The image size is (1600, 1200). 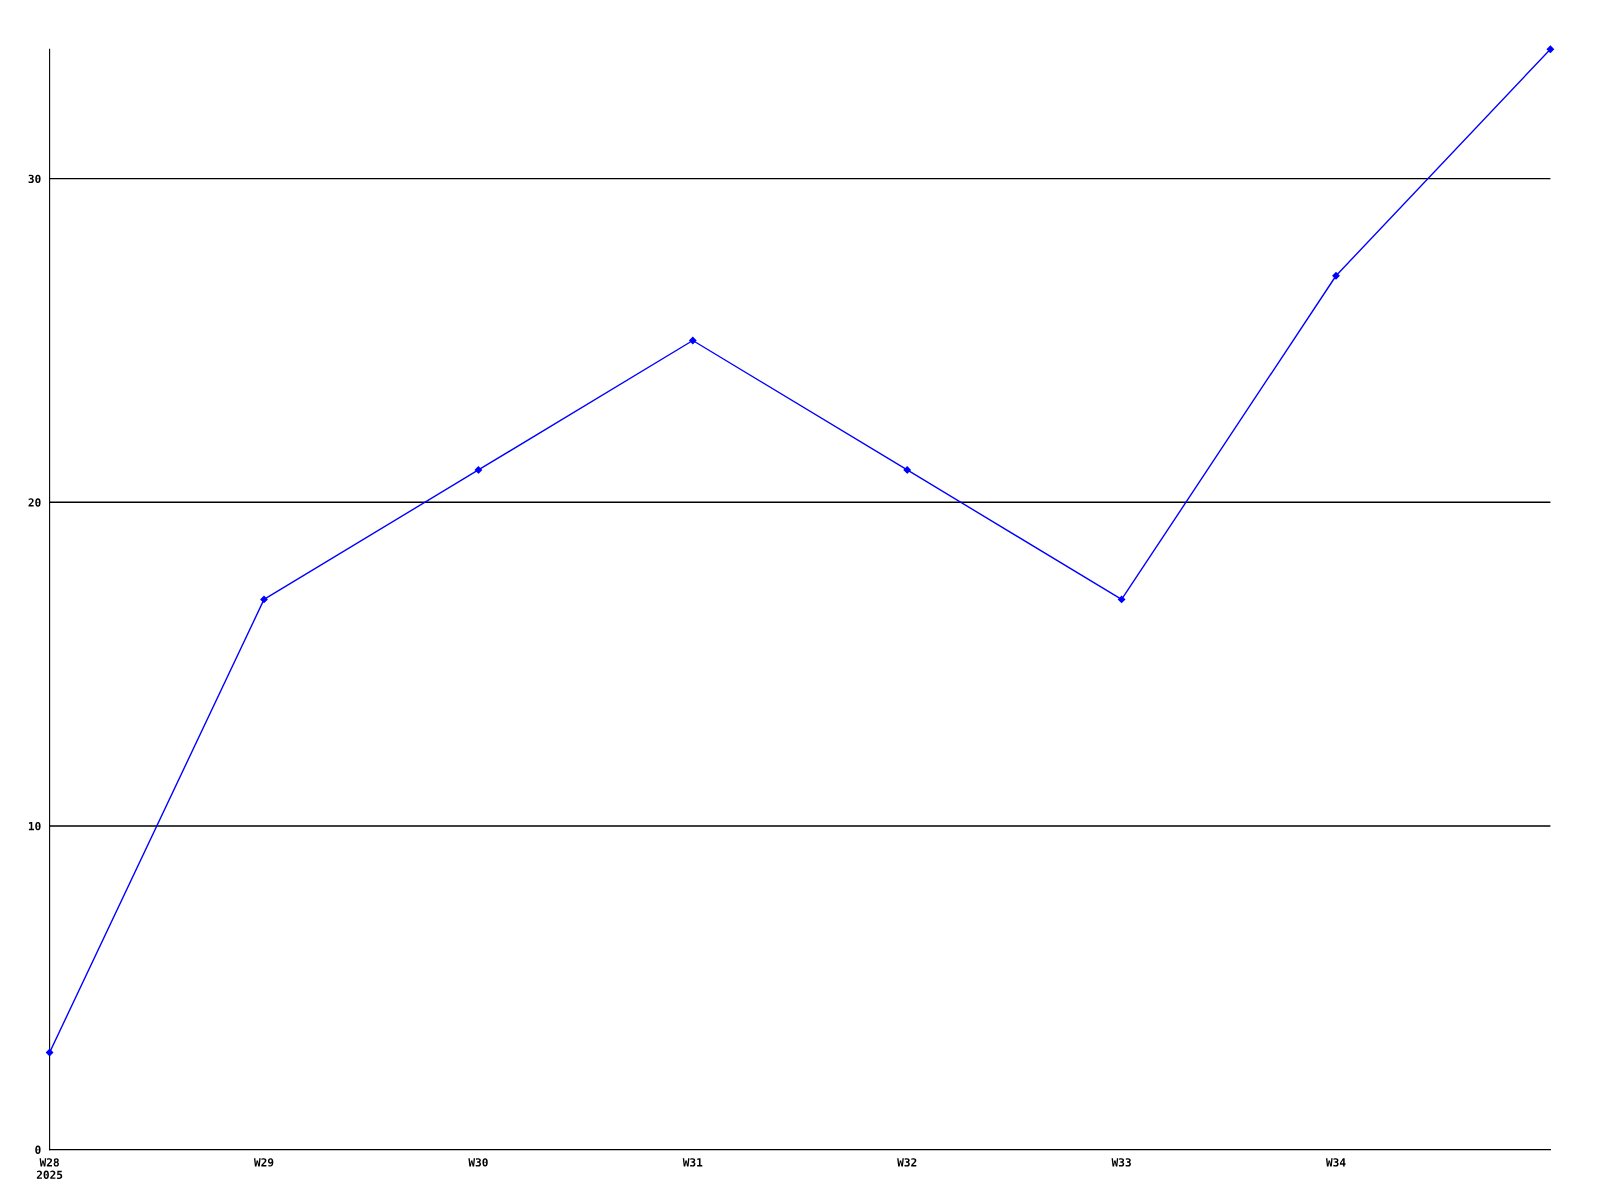 I want to click on y-tick-label: 30, so click(x=34, y=179).